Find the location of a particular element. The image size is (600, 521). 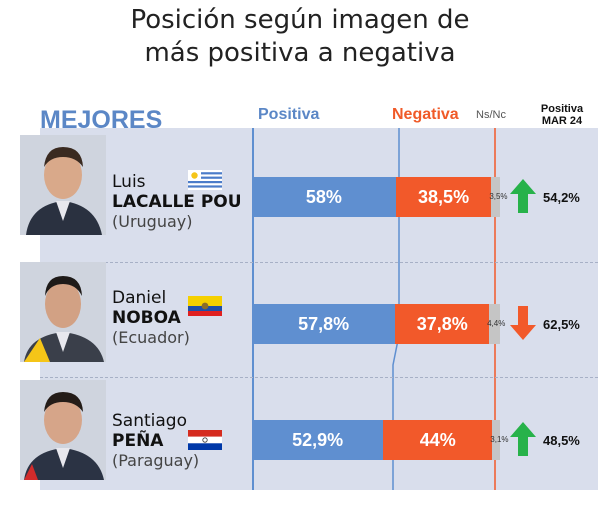

title-line-1: Posición según imagen de is located at coordinates (300, 20).